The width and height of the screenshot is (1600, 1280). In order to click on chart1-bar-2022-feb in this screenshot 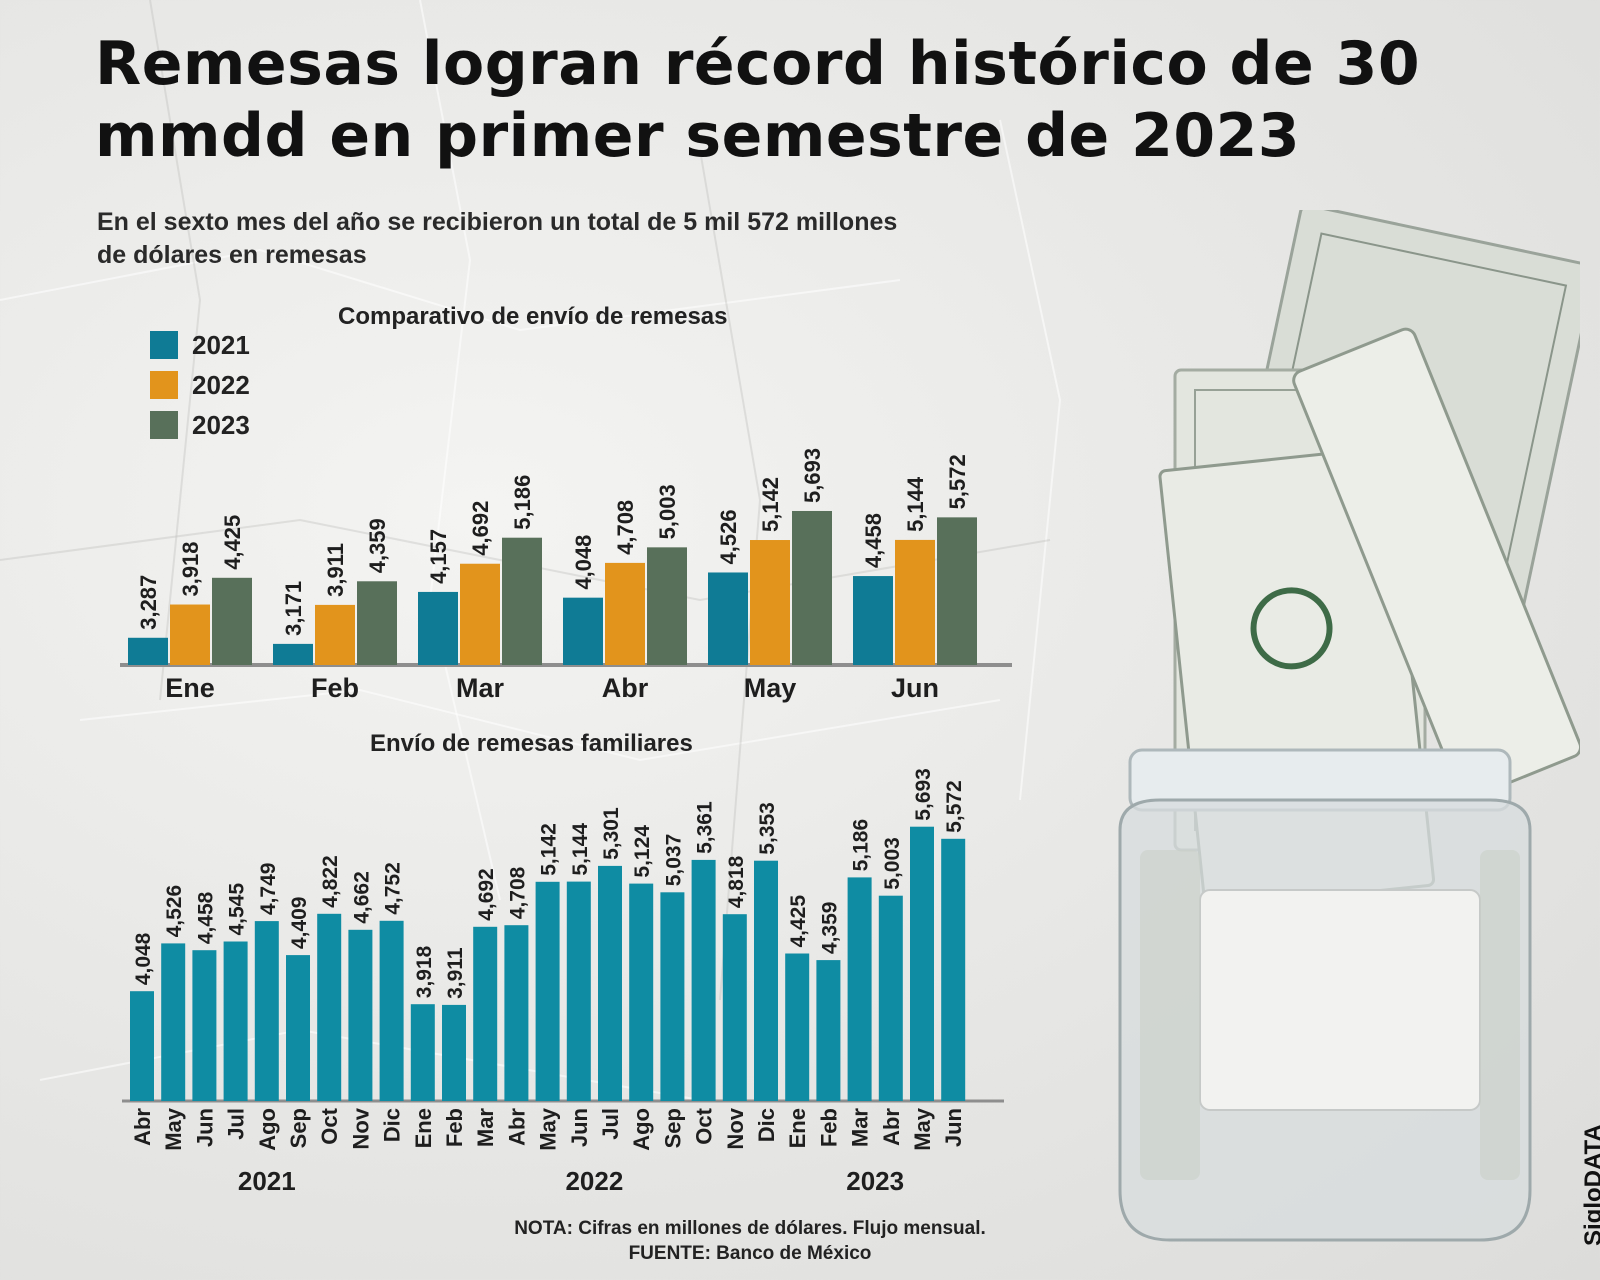, I will do `click(335, 634)`.